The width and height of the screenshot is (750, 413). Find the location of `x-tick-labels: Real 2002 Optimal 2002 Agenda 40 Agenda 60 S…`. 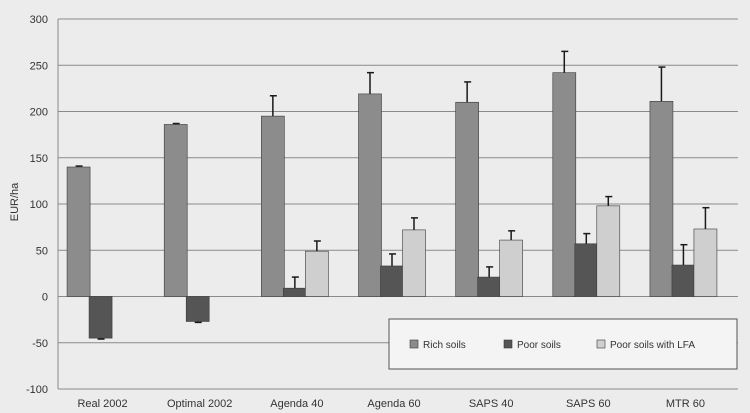

x-tick-labels: Real 2002 Optimal 2002 Agenda 40 Agenda 60 S… is located at coordinates (390, 404).